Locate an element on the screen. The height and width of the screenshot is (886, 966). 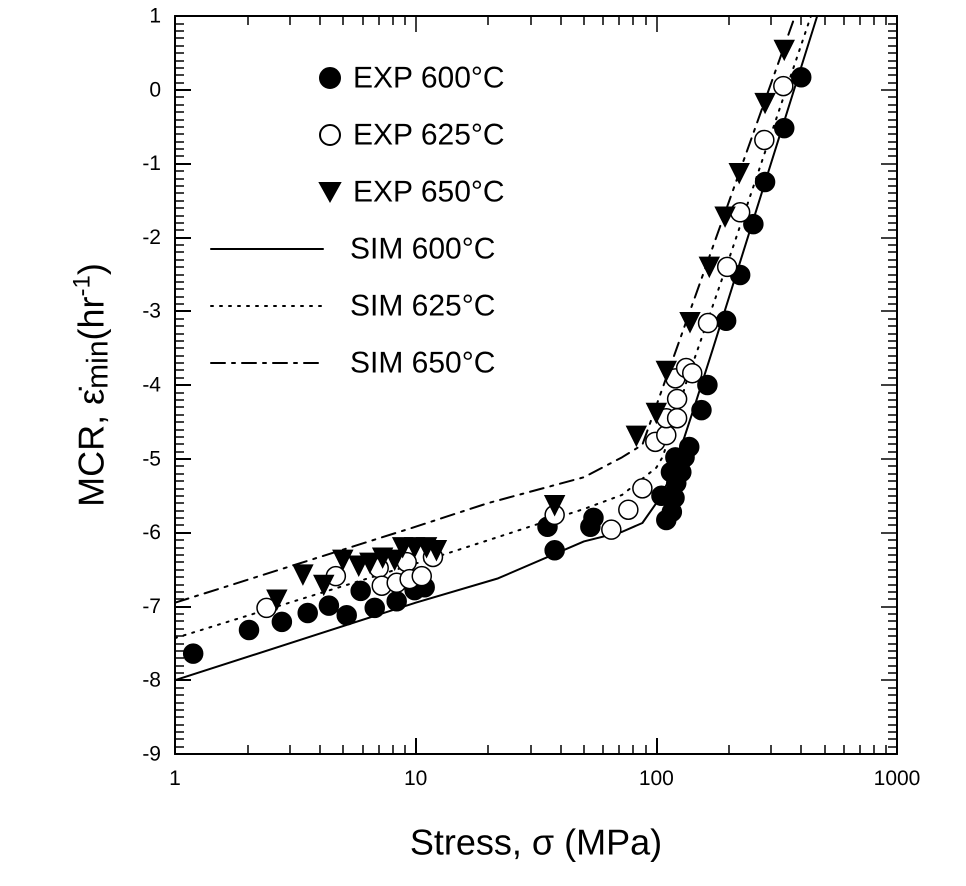
y-tick-label: -6 is located at coordinates (151, 532).